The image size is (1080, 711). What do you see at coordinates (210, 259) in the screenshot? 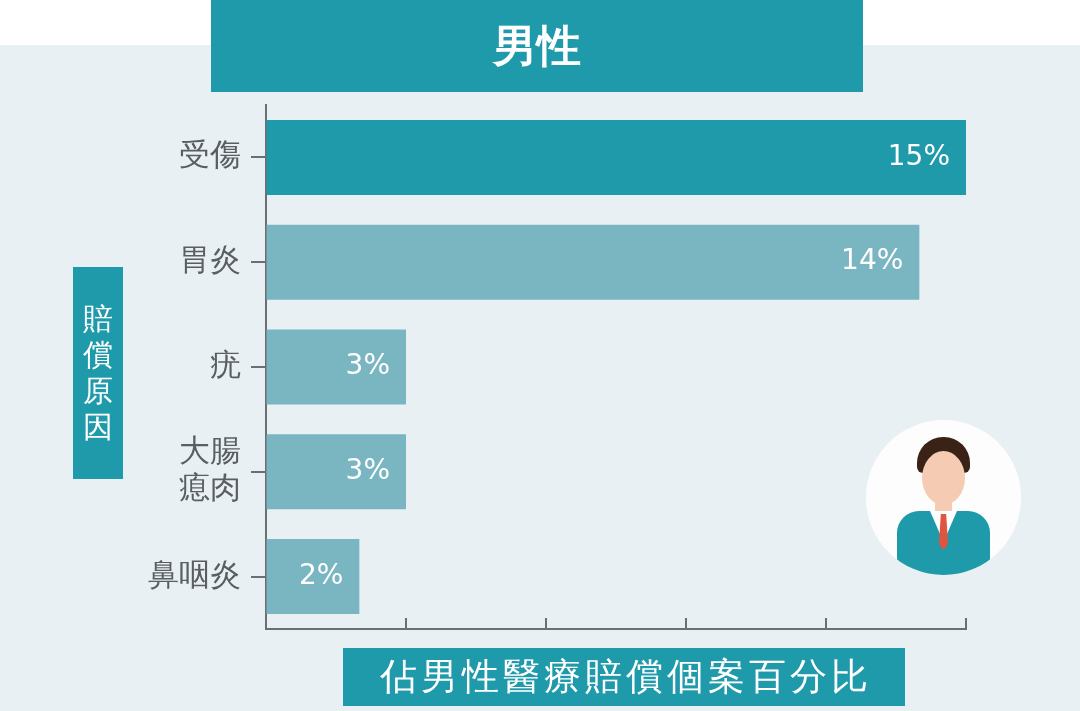
I see `y-tick-label: 胃炎` at bounding box center [210, 259].